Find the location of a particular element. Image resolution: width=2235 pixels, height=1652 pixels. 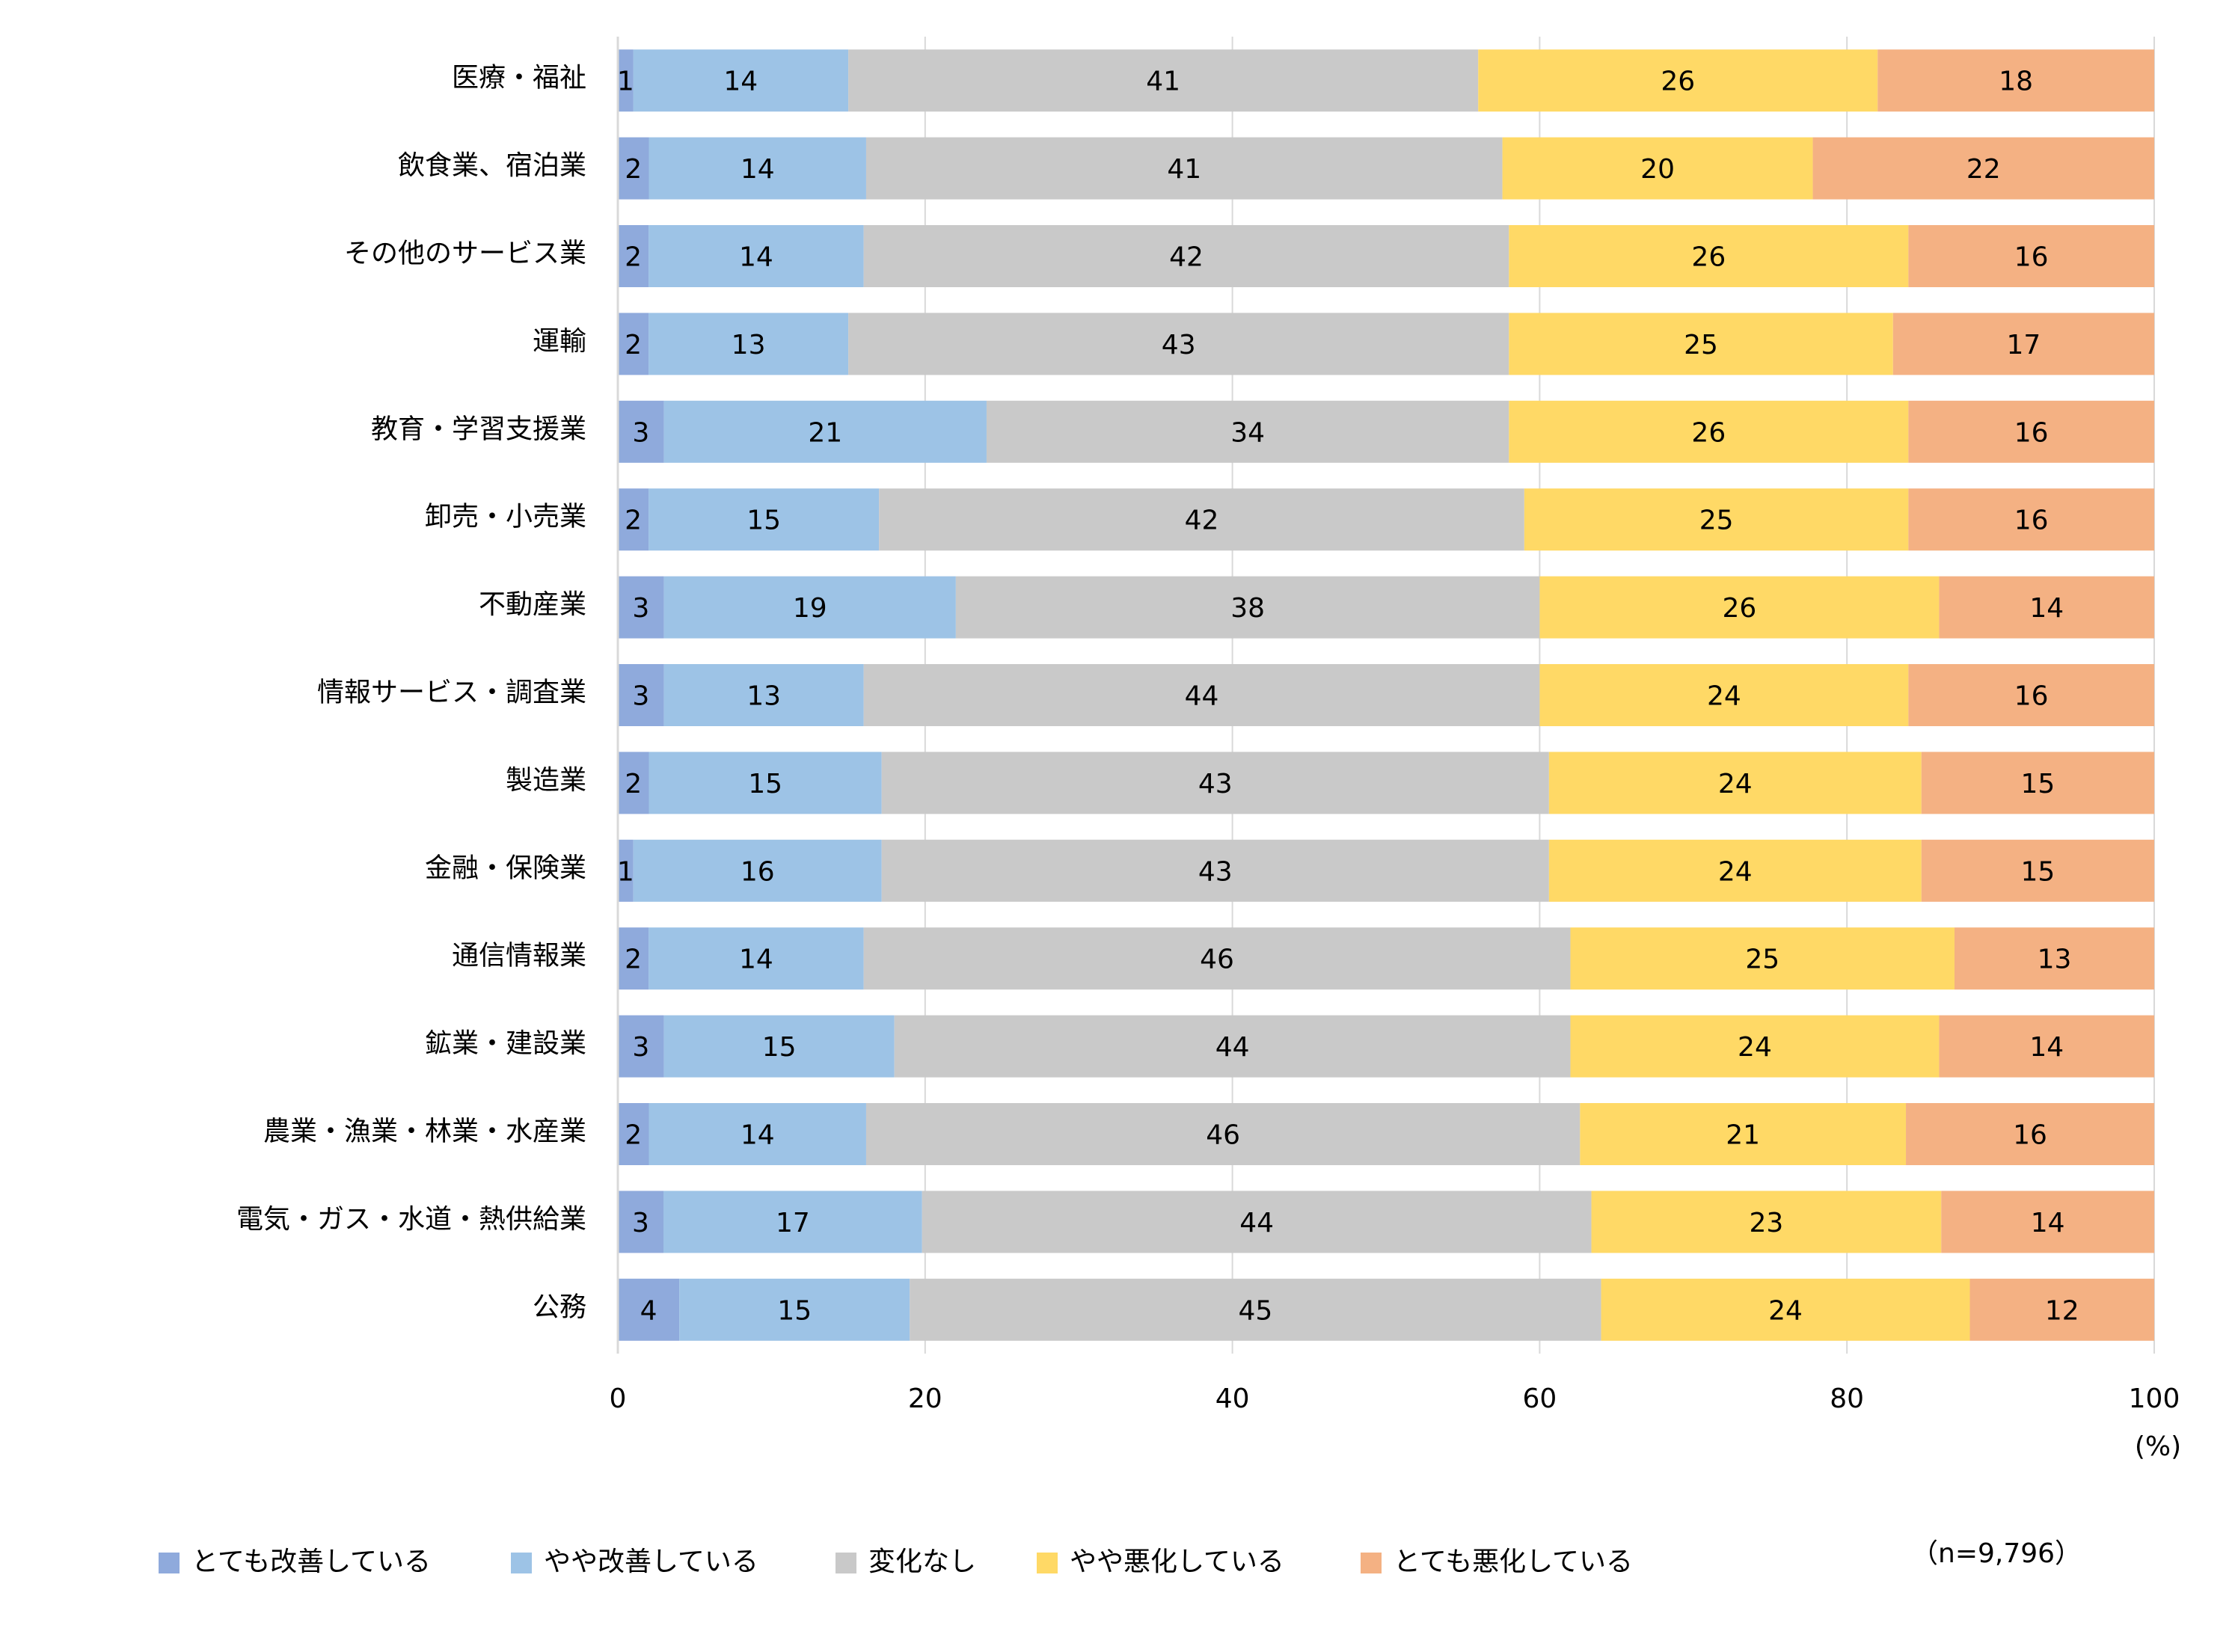

data-label: 44 is located at coordinates (1256, 1223).